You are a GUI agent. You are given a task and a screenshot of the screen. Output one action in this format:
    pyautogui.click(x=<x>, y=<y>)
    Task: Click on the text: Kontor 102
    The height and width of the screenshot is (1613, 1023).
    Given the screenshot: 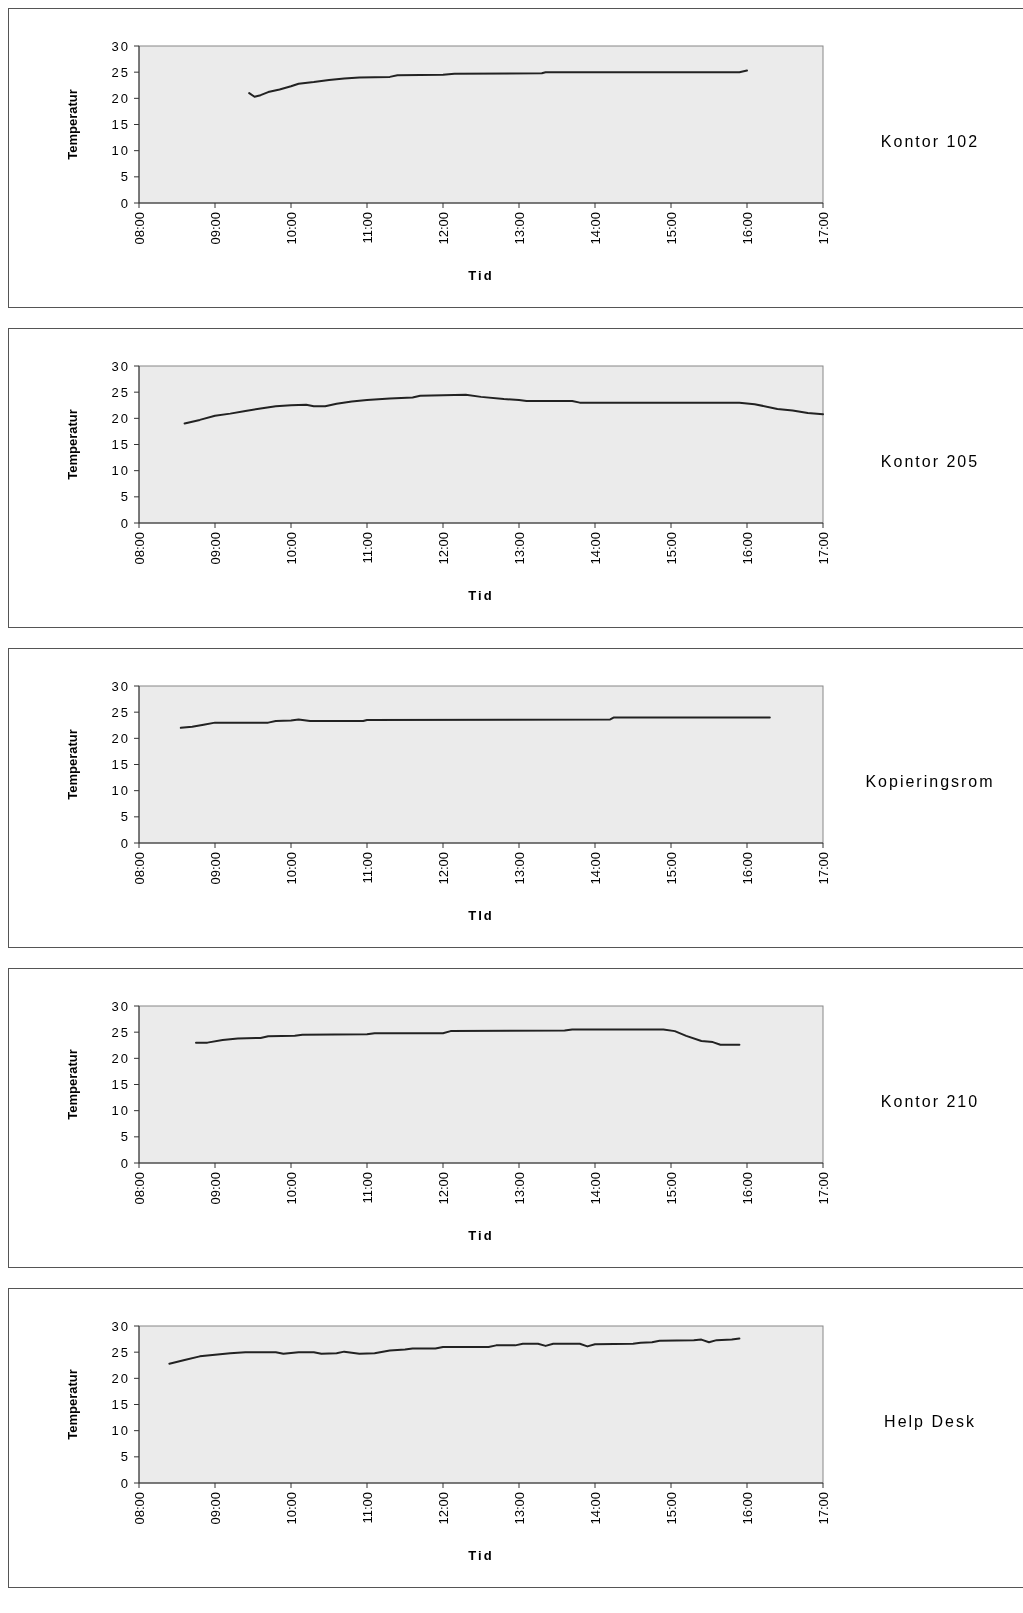 What is the action you would take?
    pyautogui.click(x=930, y=141)
    